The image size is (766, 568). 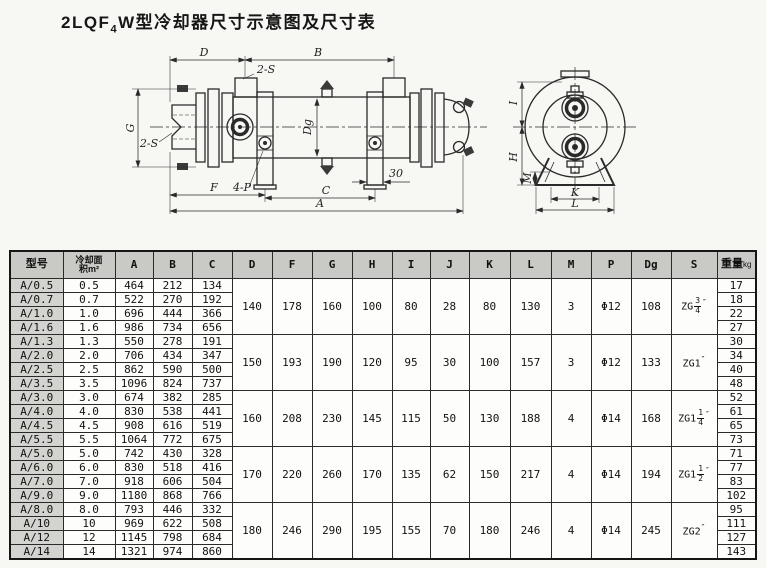 I want to click on header-dim-m: M, so click(x=571, y=264).